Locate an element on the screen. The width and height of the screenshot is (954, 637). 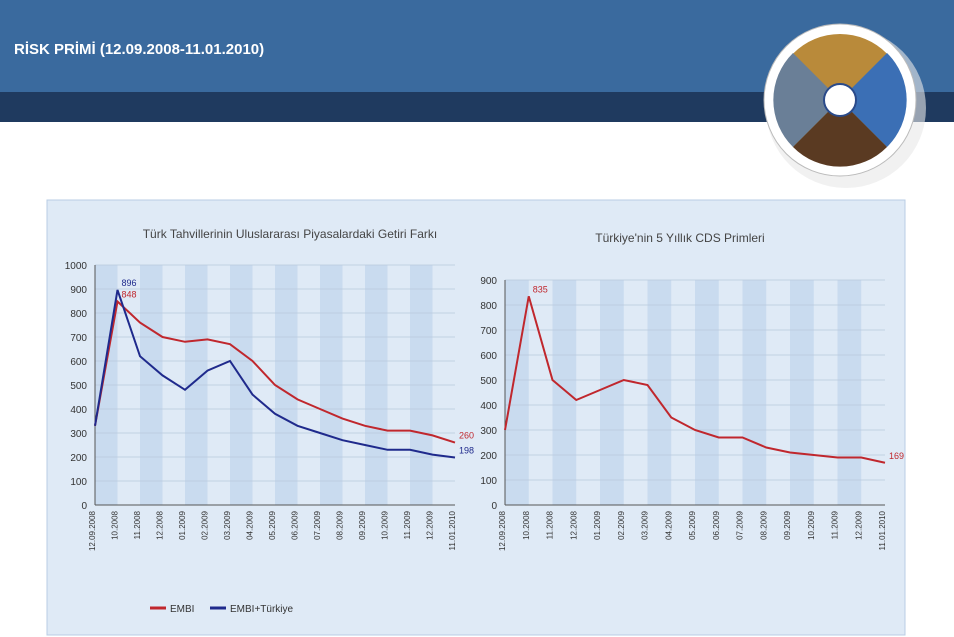
data-label: 896 is located at coordinates (129, 283).